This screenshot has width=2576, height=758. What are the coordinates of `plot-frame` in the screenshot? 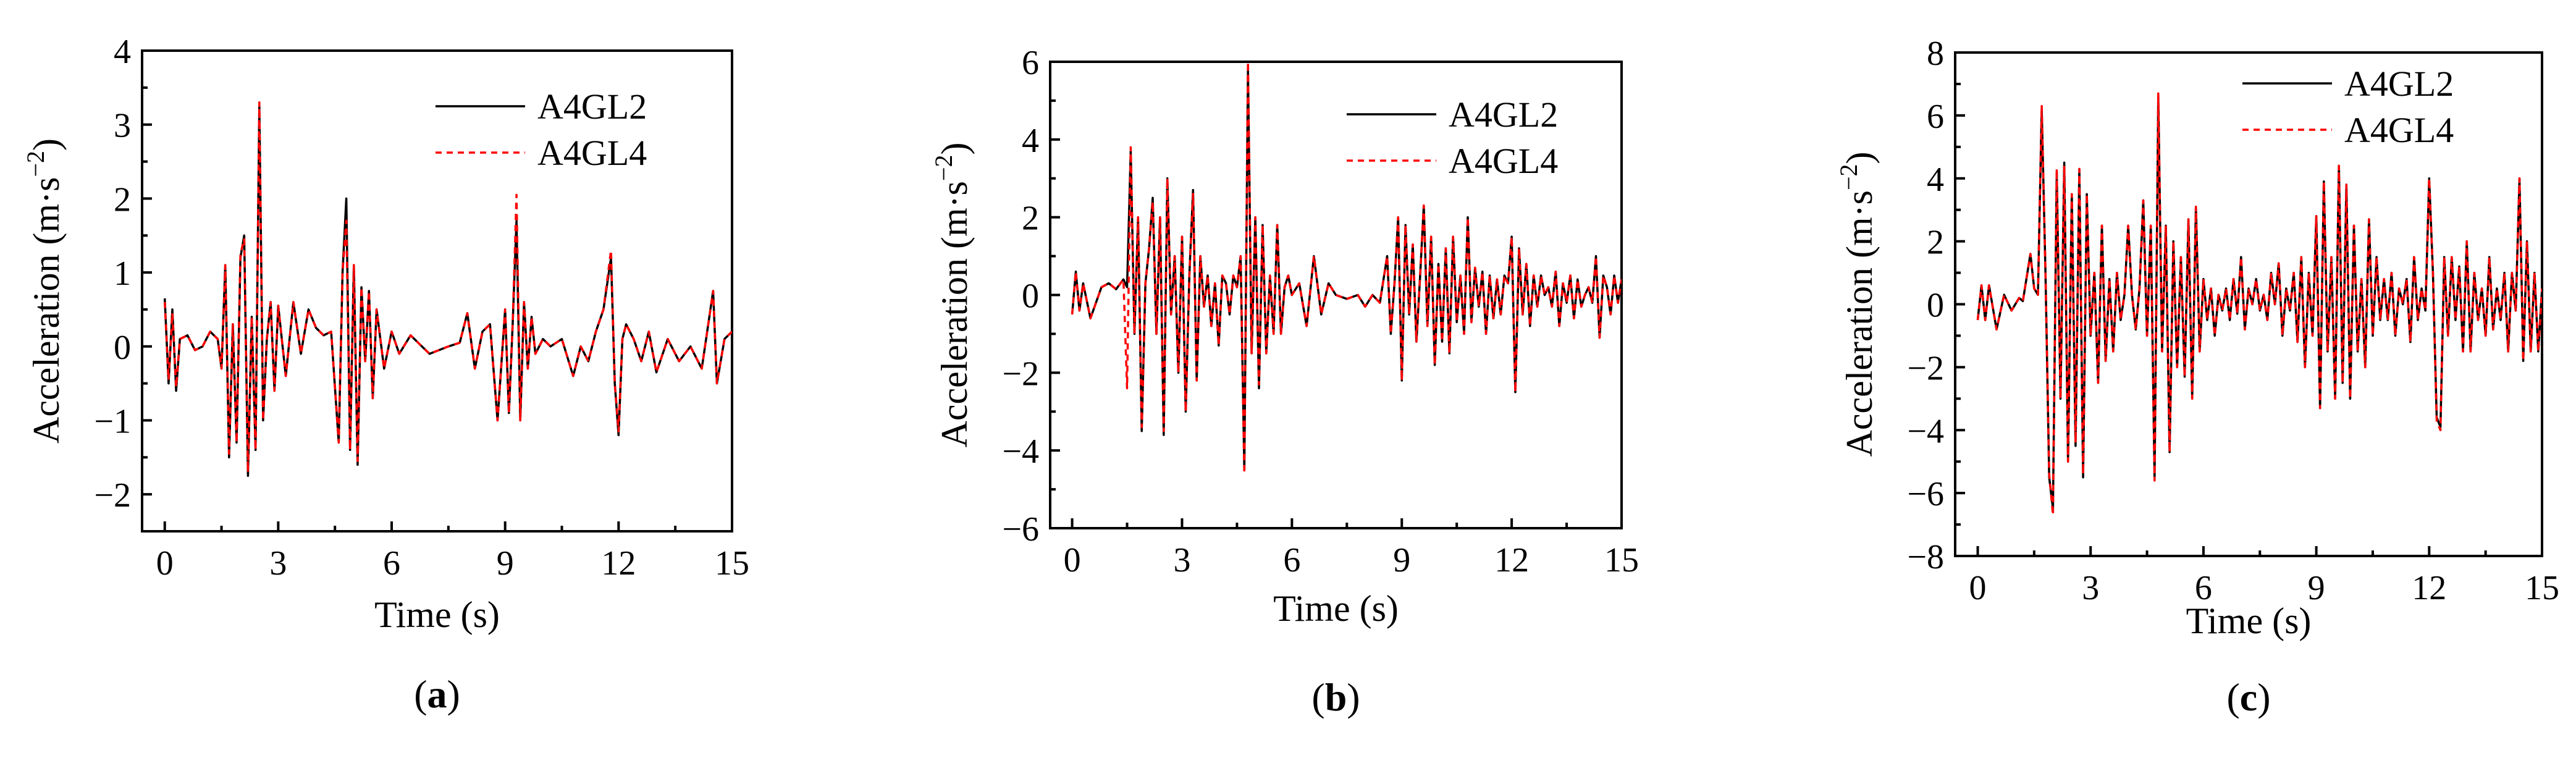 It's located at (437, 291).